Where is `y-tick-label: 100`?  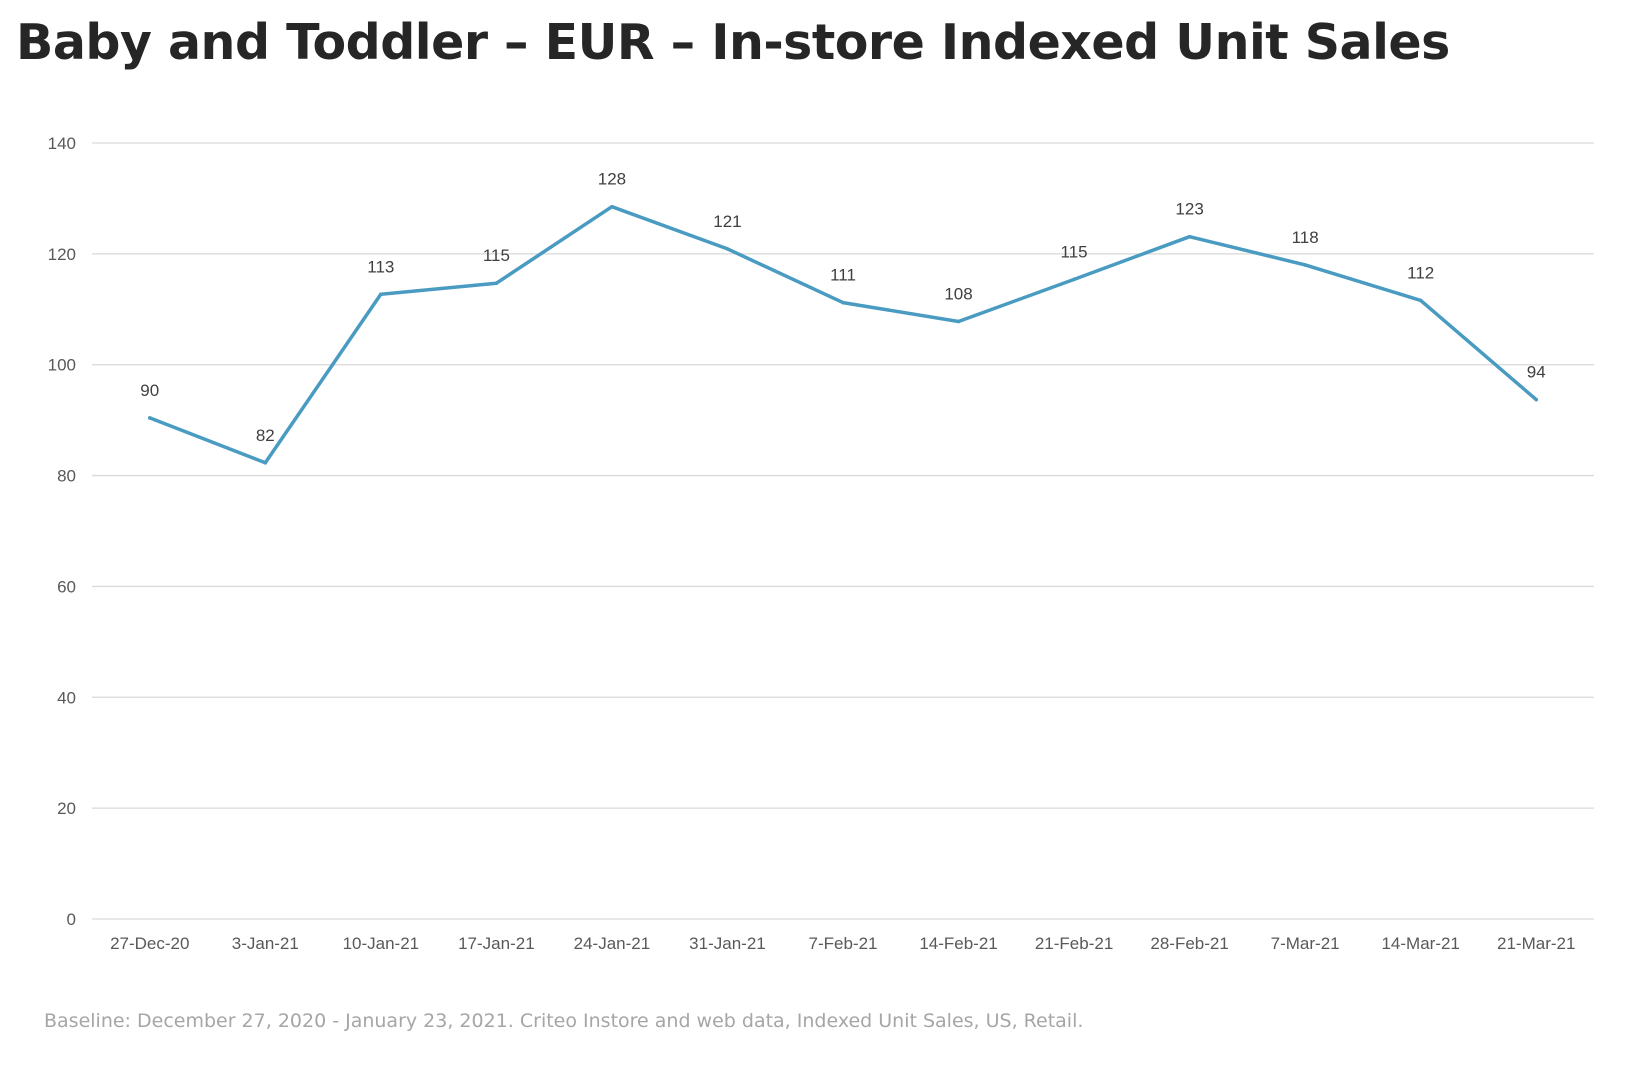
y-tick-label: 100 is located at coordinates (62, 365).